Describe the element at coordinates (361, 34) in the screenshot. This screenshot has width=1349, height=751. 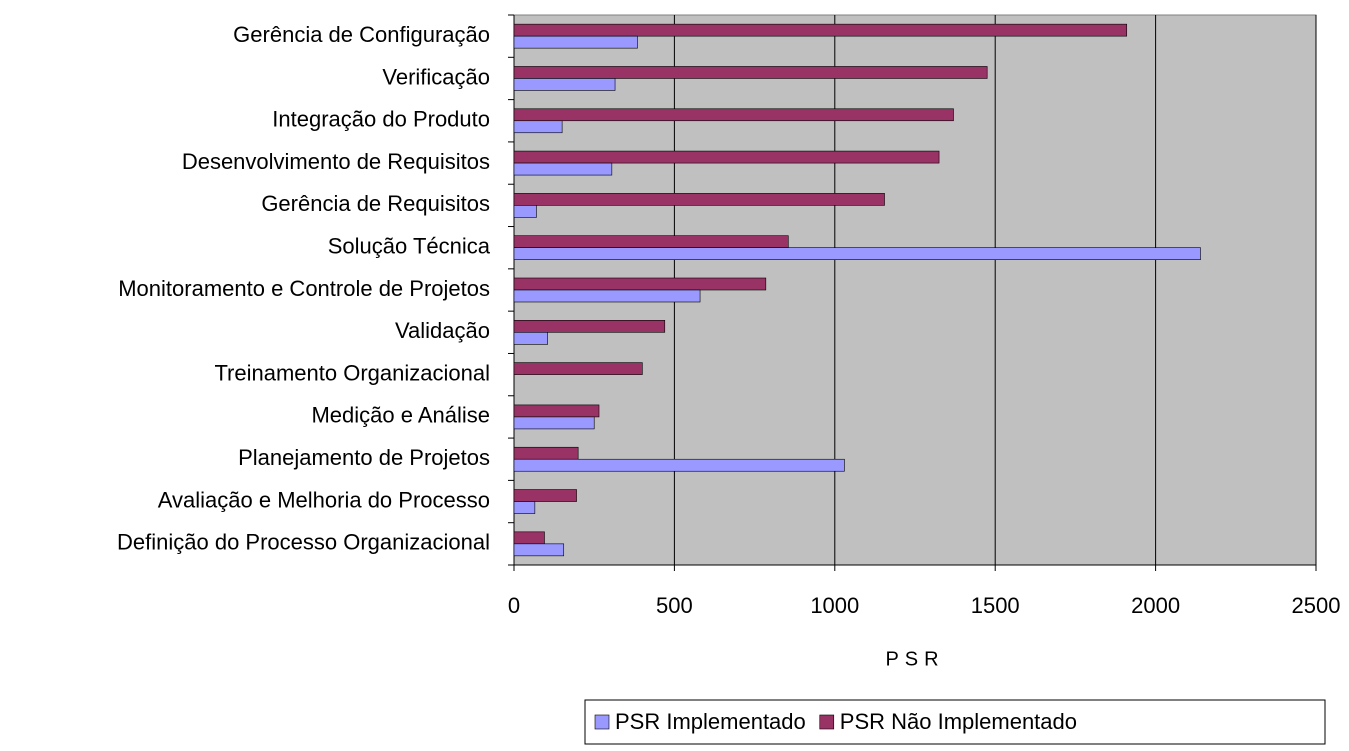
I see `y-tick-label: Gerência de Configuração` at that location.